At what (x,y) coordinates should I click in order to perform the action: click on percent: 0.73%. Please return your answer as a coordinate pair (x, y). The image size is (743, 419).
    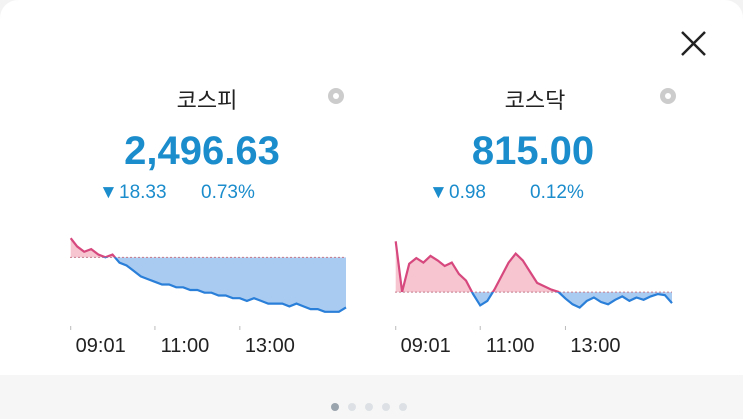
    Looking at the image, I should click on (228, 192).